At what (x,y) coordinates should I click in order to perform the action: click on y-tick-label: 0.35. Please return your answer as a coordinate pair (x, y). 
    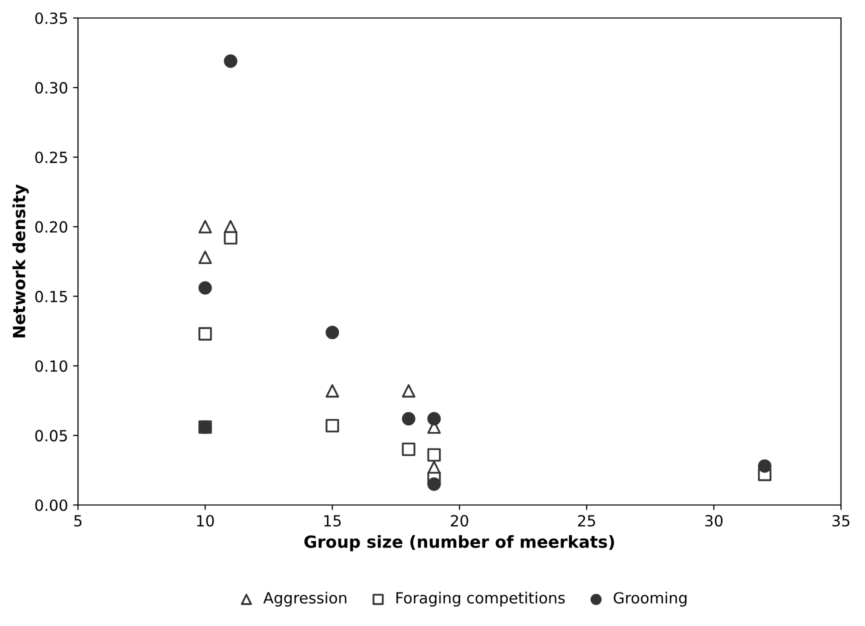
    Looking at the image, I should click on (51, 18).